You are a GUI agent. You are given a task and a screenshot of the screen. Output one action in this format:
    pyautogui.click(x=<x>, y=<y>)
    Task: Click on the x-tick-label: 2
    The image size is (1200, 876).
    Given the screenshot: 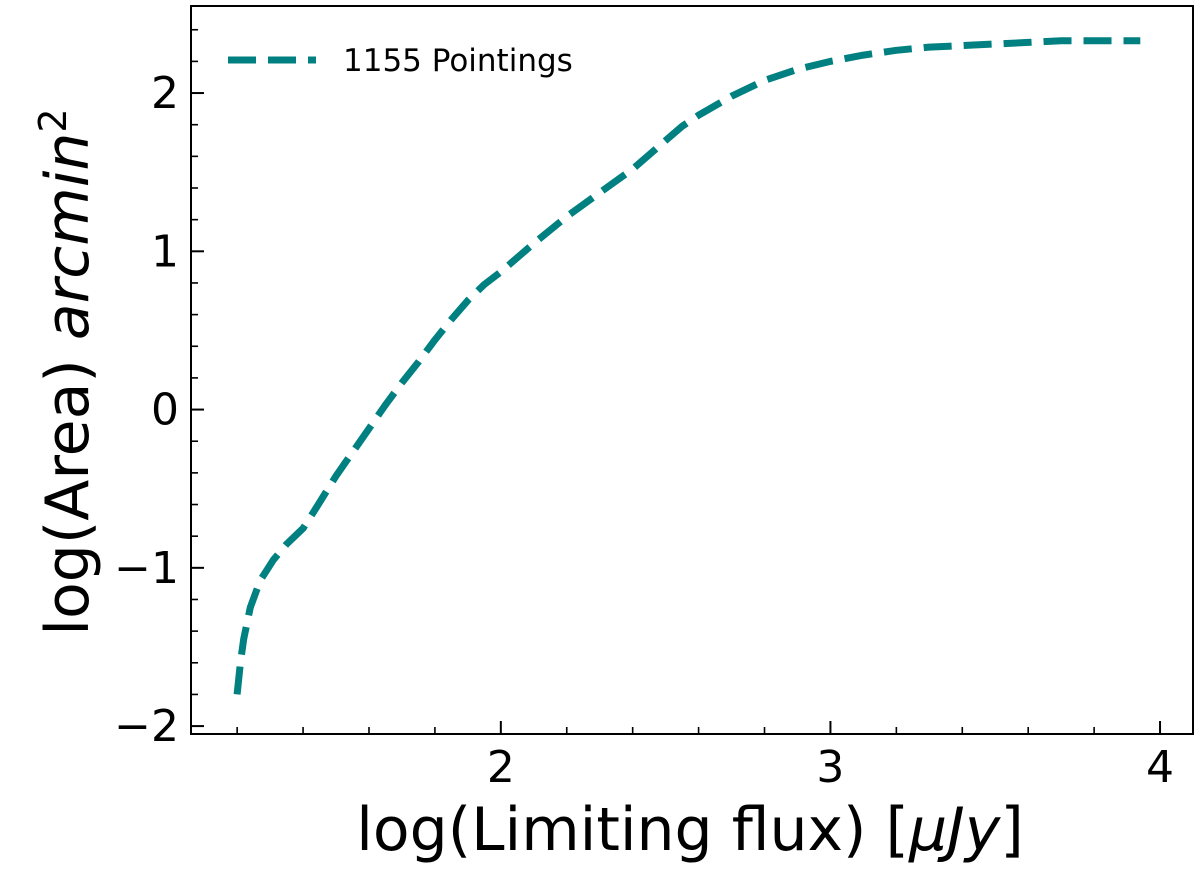 What is the action you would take?
    pyautogui.click(x=501, y=767)
    